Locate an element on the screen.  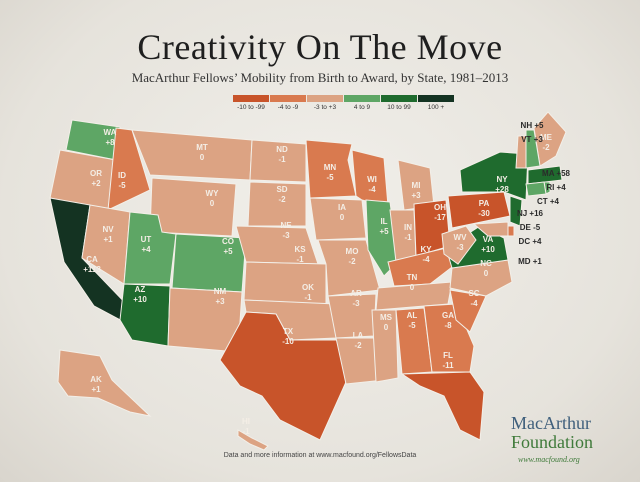
legend-label: 4 to 9 is located at coordinates (362, 107).